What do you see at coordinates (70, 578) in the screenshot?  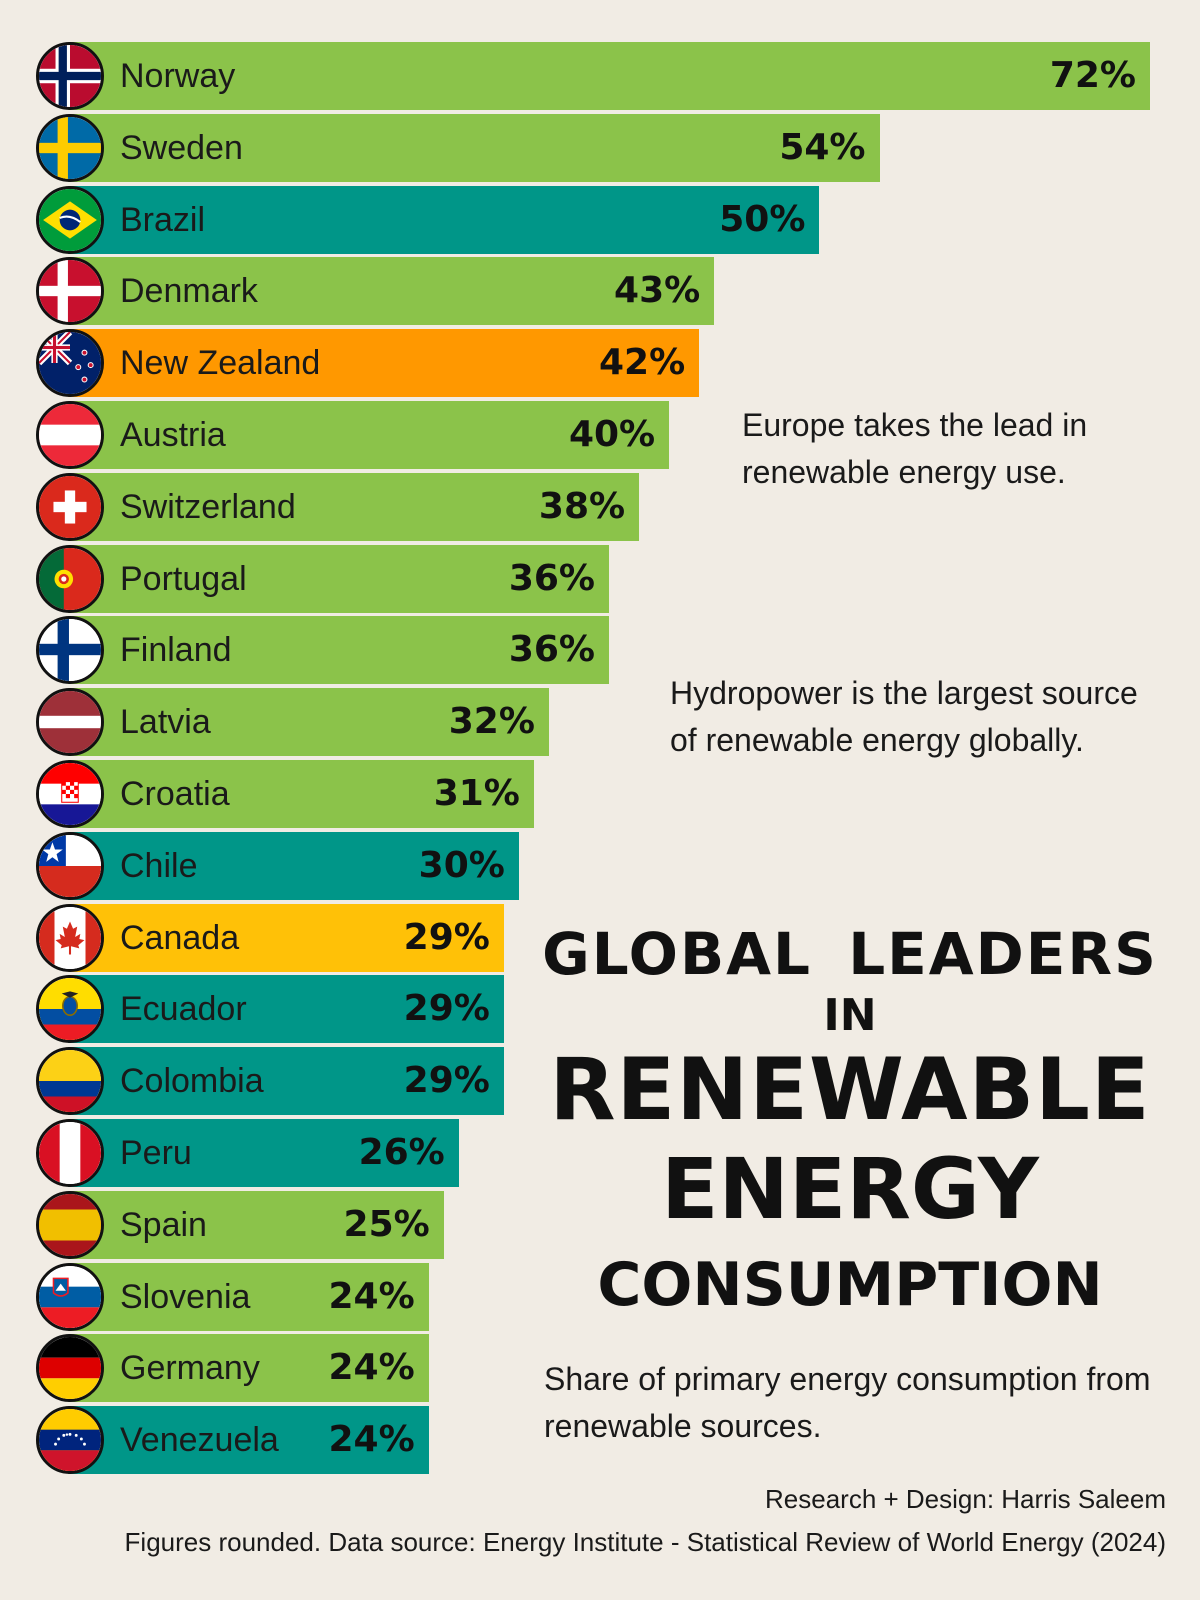 I see `portugal-flag-icon` at bounding box center [70, 578].